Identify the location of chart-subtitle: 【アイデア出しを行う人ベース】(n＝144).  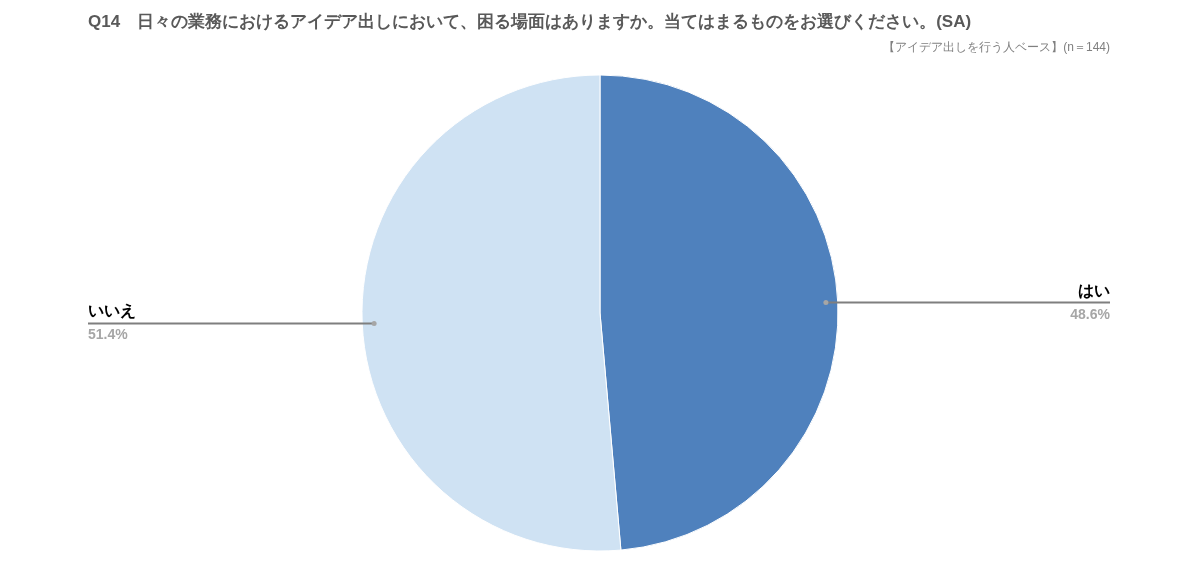
(996, 47).